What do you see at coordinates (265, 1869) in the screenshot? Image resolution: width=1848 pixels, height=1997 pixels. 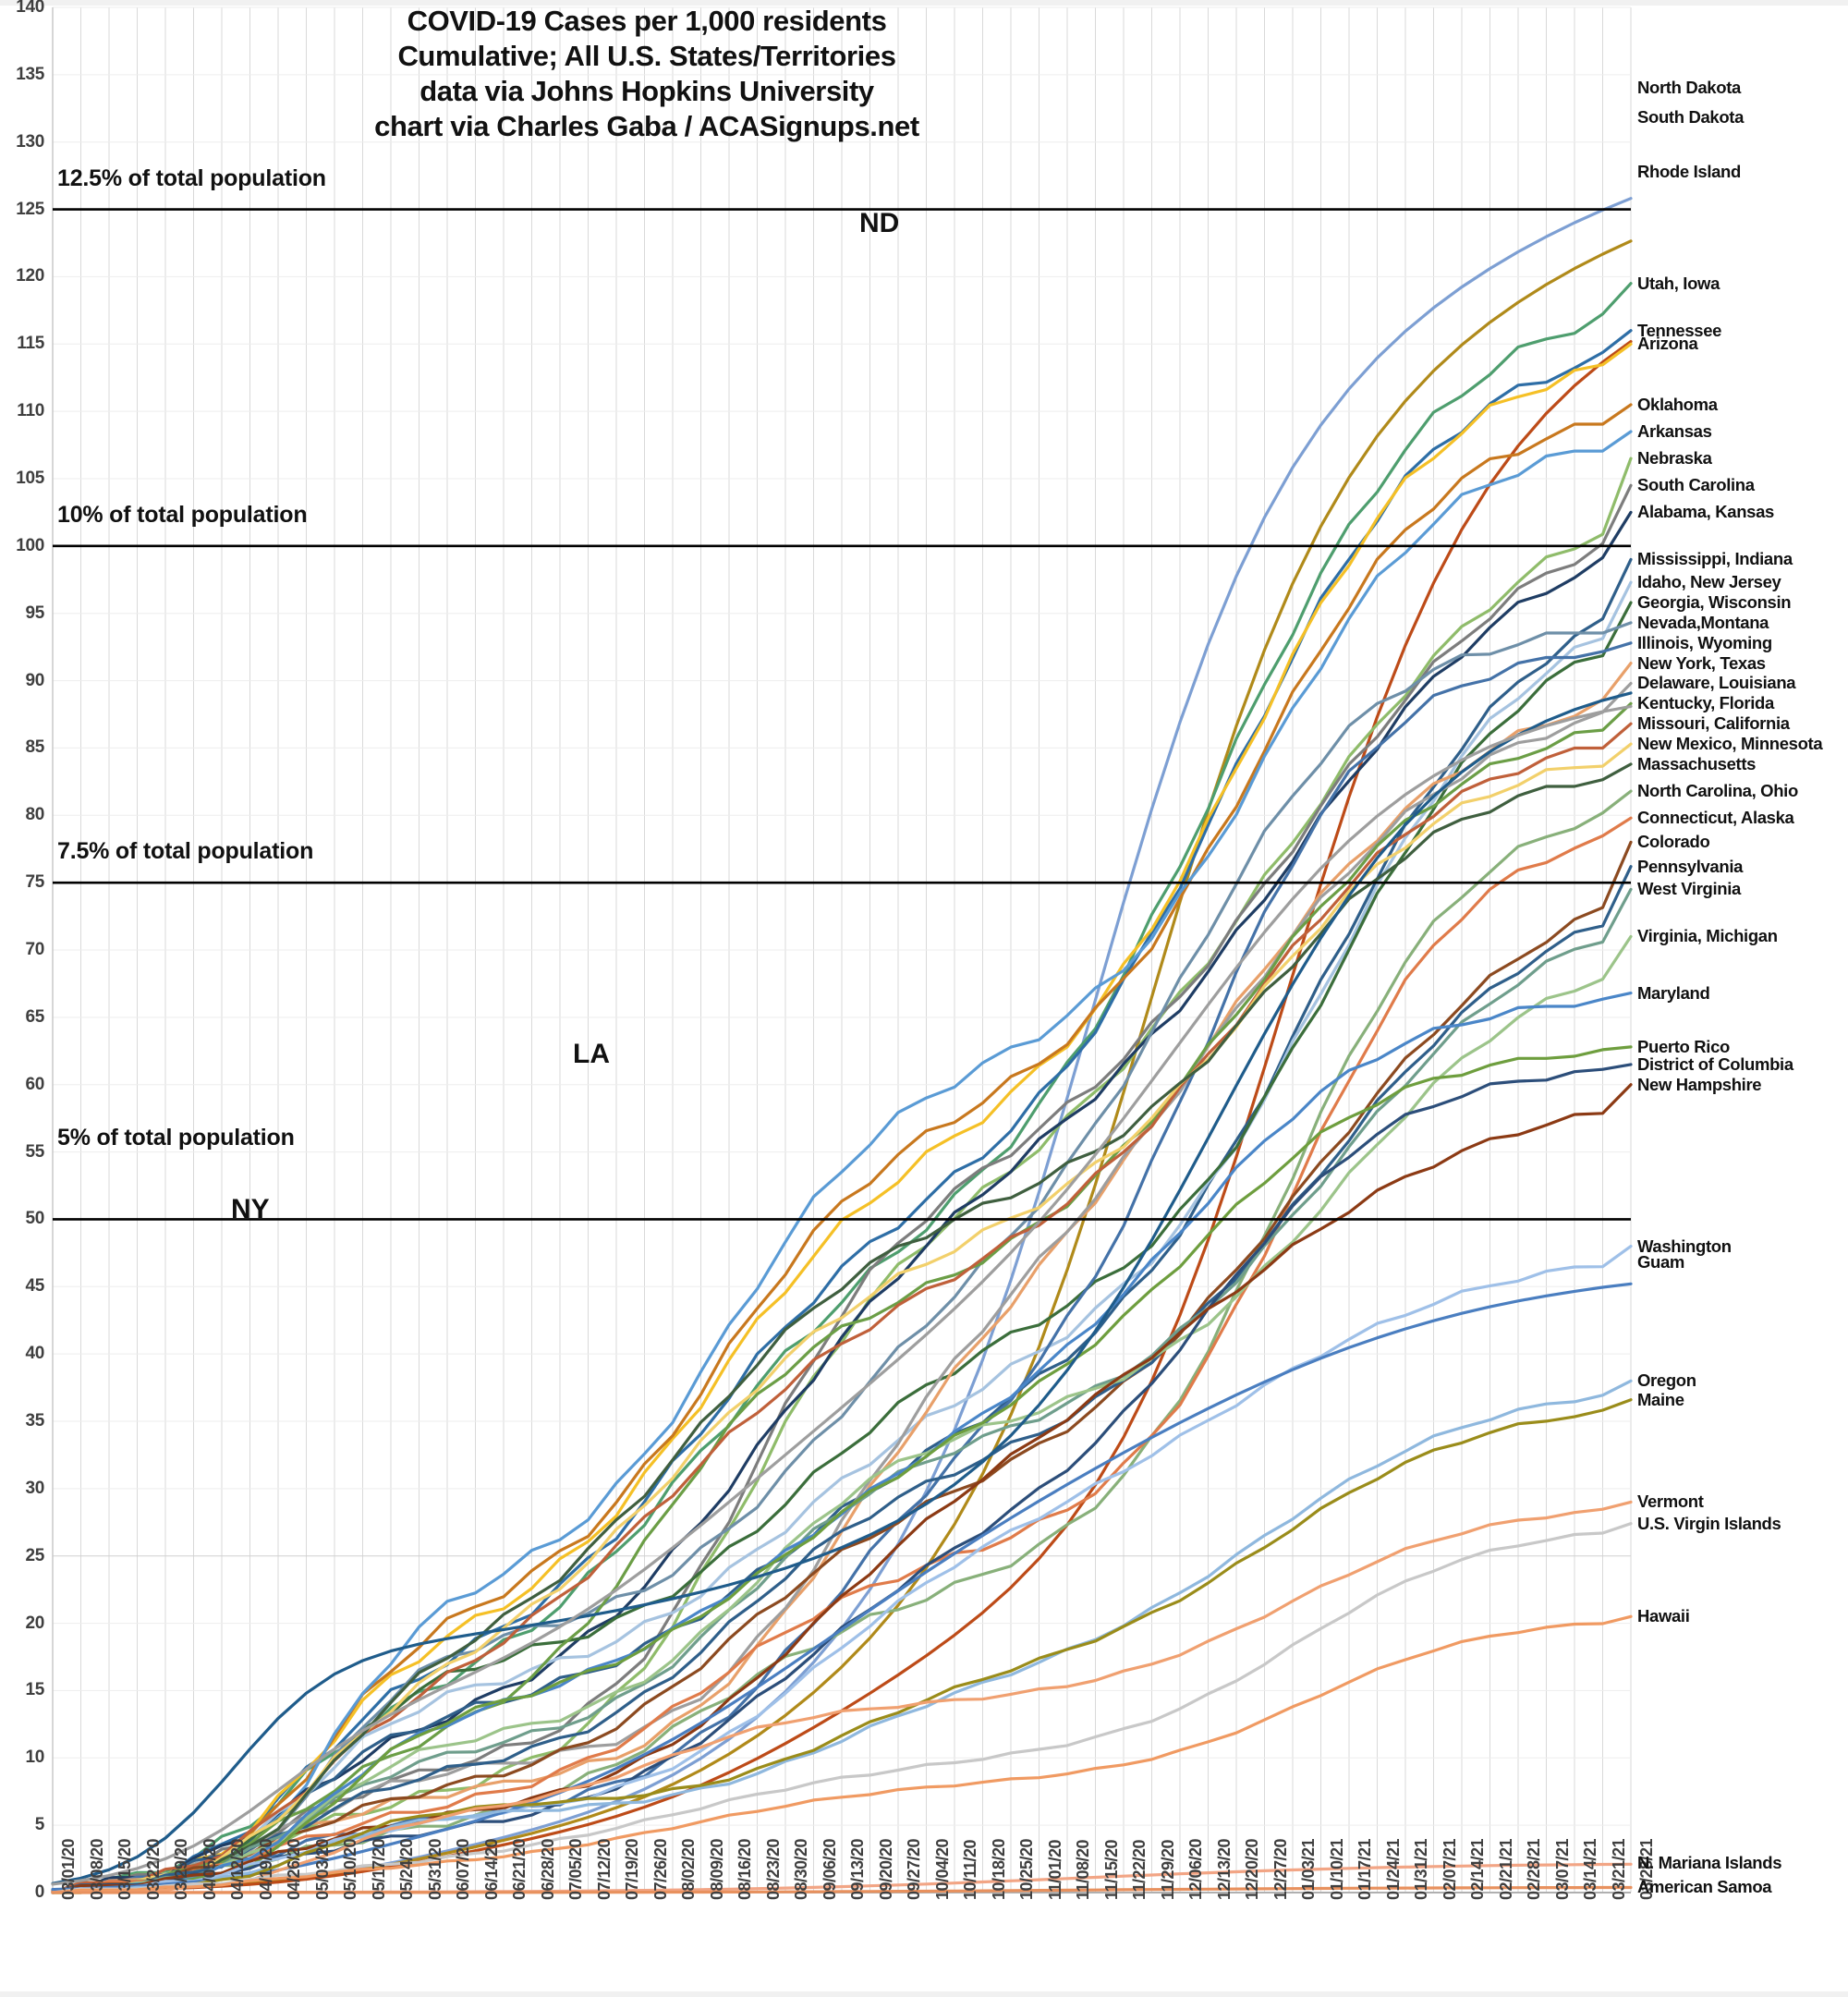 I see `x-axis-tick-label: 04/19/20` at bounding box center [265, 1869].